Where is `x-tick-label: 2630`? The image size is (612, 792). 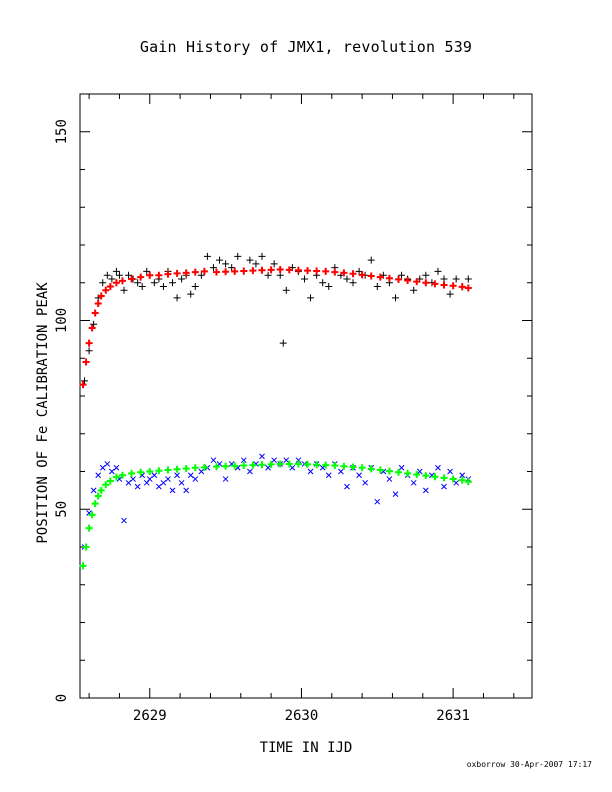 x-tick-label: 2630 is located at coordinates (302, 716).